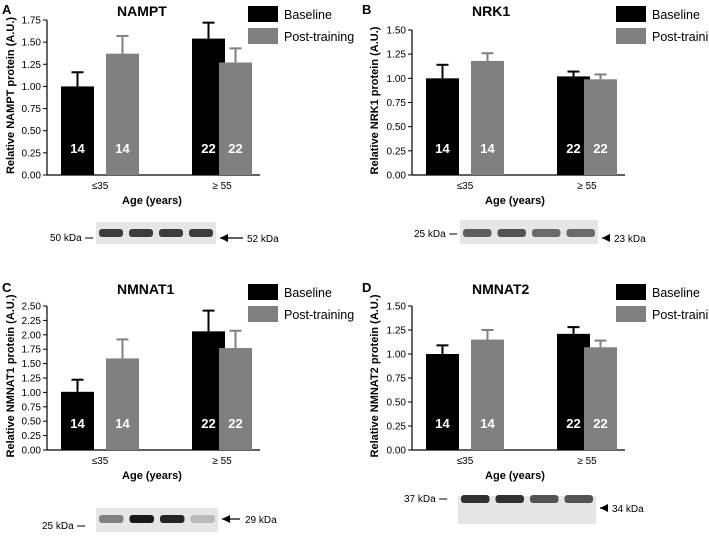 This screenshot has width=709, height=536. What do you see at coordinates (7, 9) in the screenshot?
I see `panel-letter: A` at bounding box center [7, 9].